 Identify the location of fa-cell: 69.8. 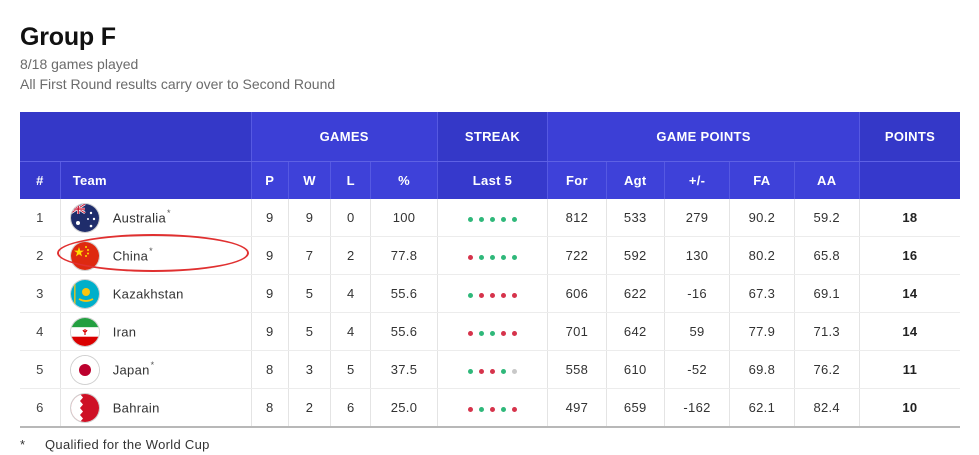
(762, 369).